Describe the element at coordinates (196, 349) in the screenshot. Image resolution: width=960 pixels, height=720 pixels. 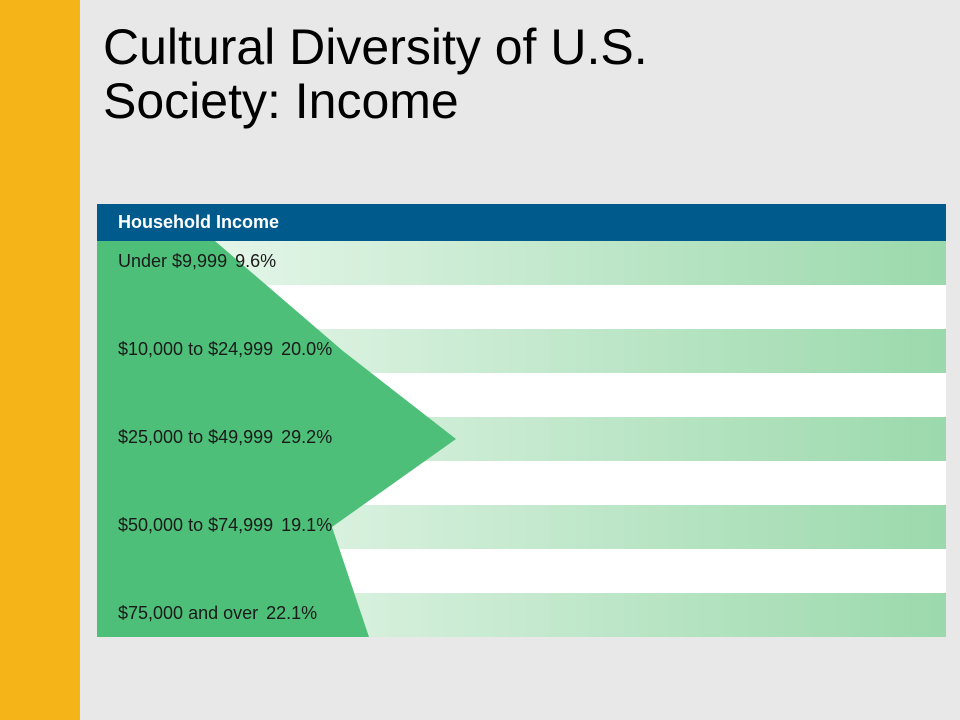
I see `category-name: $10,000 to $24,999` at that location.